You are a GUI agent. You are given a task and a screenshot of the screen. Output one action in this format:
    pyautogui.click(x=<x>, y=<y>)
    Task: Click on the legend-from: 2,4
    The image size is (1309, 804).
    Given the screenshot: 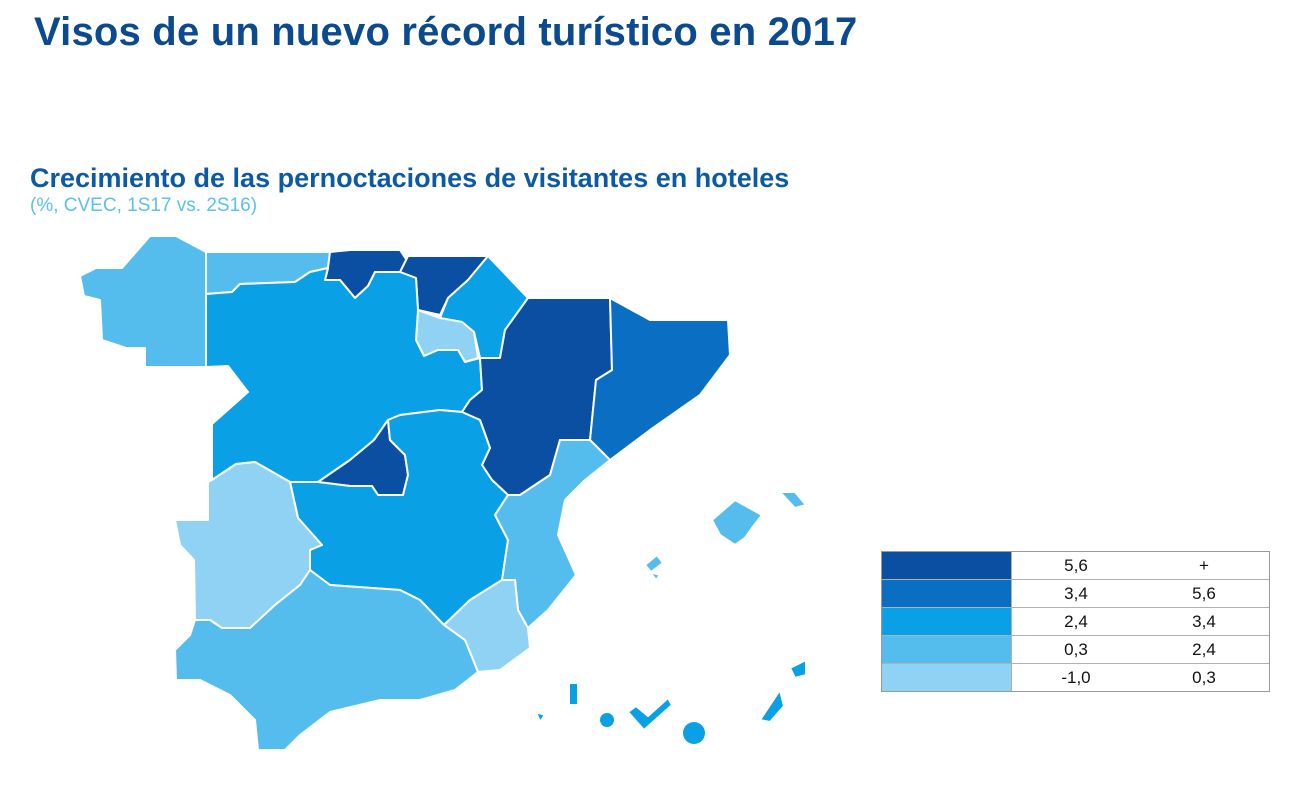 What is the action you would take?
    pyautogui.click(x=1076, y=621)
    